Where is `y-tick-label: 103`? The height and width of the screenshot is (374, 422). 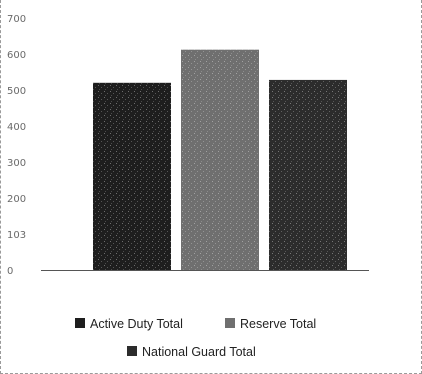
y-tick-label: 103 is located at coordinates (16, 235).